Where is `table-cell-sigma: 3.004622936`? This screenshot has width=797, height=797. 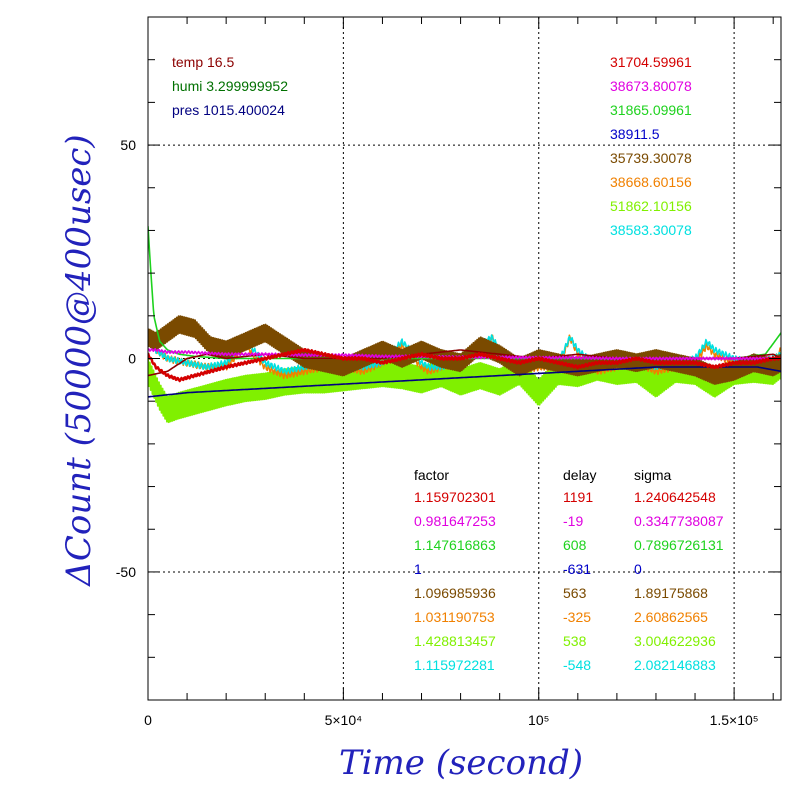
table-cell-sigma: 3.004622936 is located at coordinates (675, 641).